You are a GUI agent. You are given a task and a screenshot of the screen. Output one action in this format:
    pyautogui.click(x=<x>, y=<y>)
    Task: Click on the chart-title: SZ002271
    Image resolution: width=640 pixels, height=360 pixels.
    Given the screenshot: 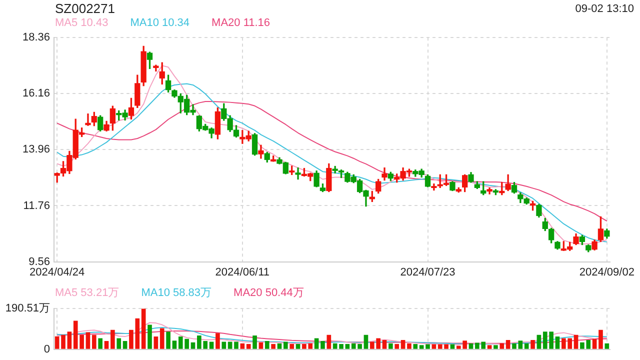 What is the action you would take?
    pyautogui.click(x=85, y=8)
    